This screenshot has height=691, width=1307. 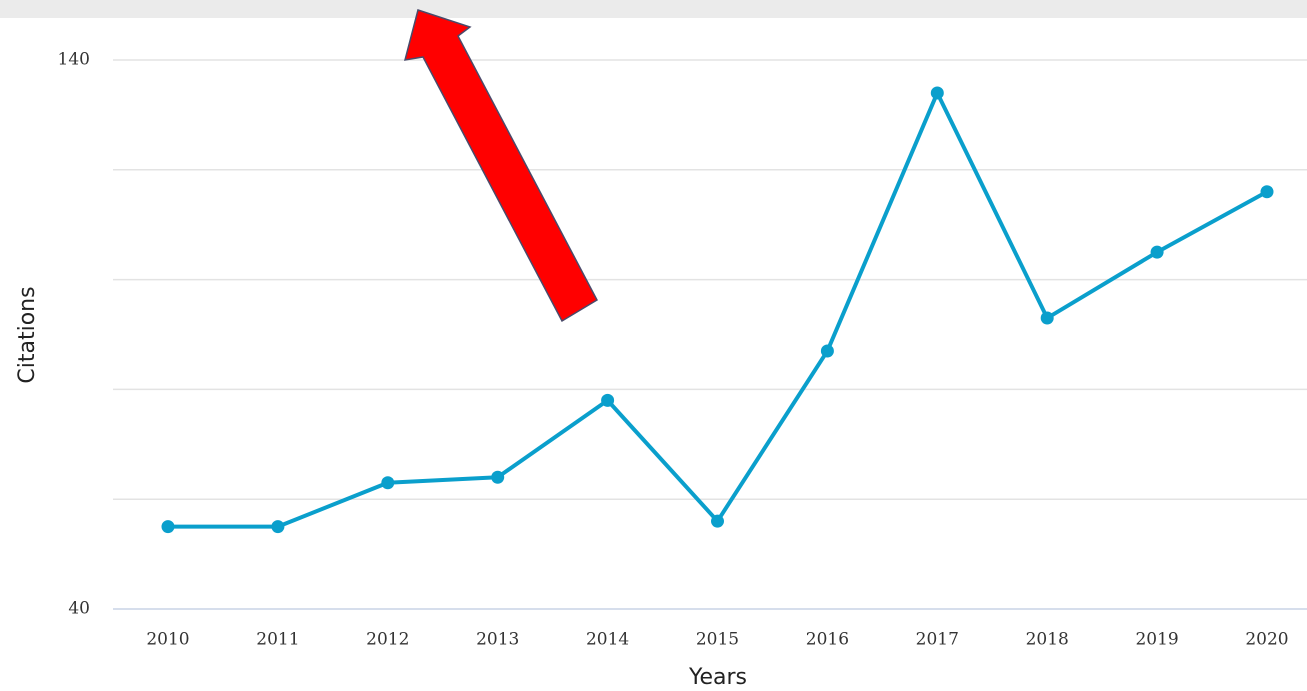 What do you see at coordinates (500, 166) in the screenshot?
I see `arrow-annotation` at bounding box center [500, 166].